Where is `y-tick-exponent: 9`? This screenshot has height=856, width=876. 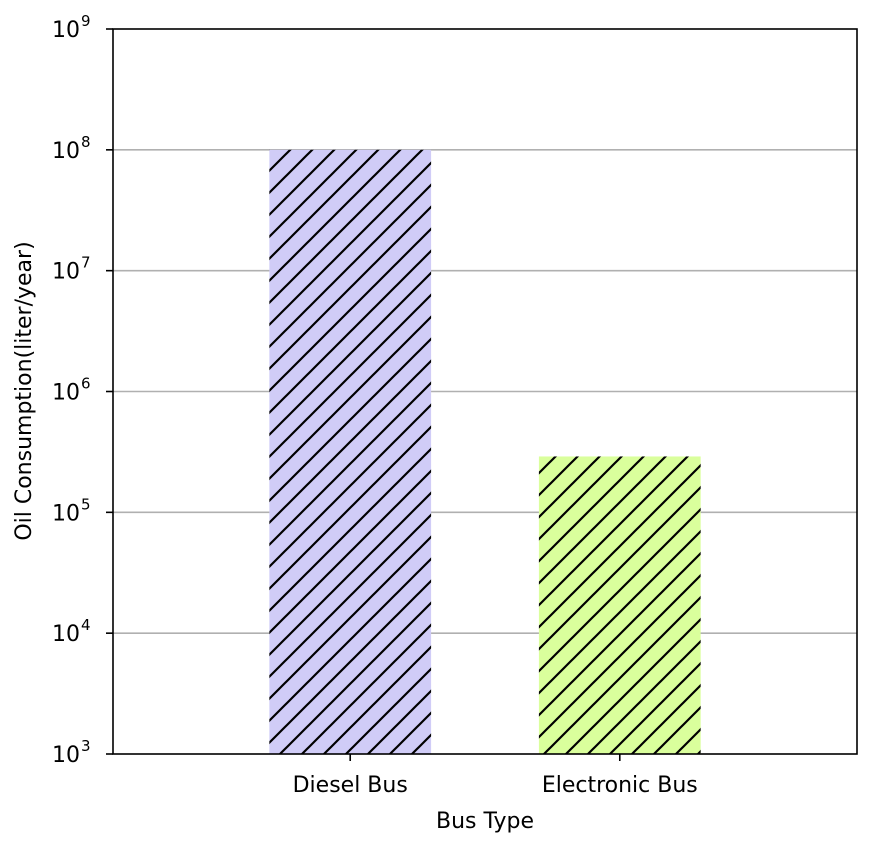 y-tick-exponent: 9 is located at coordinates (86, 21).